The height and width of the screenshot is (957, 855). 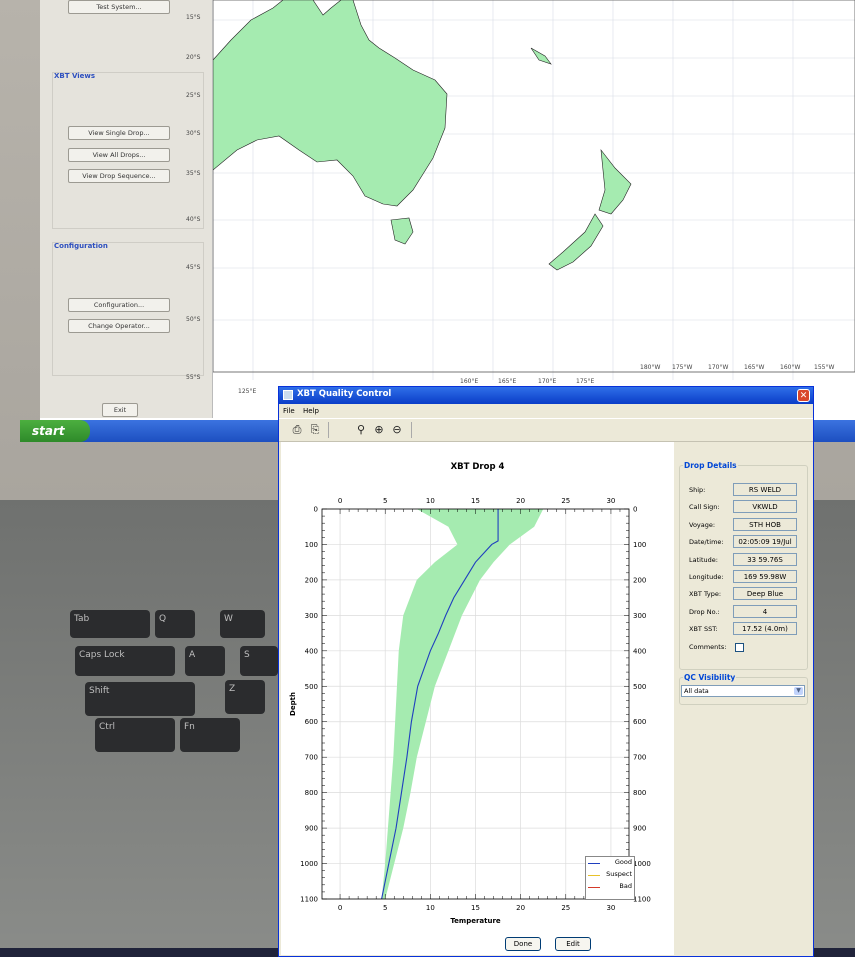 I want to click on edit-button: Edit, so click(x=573, y=944).